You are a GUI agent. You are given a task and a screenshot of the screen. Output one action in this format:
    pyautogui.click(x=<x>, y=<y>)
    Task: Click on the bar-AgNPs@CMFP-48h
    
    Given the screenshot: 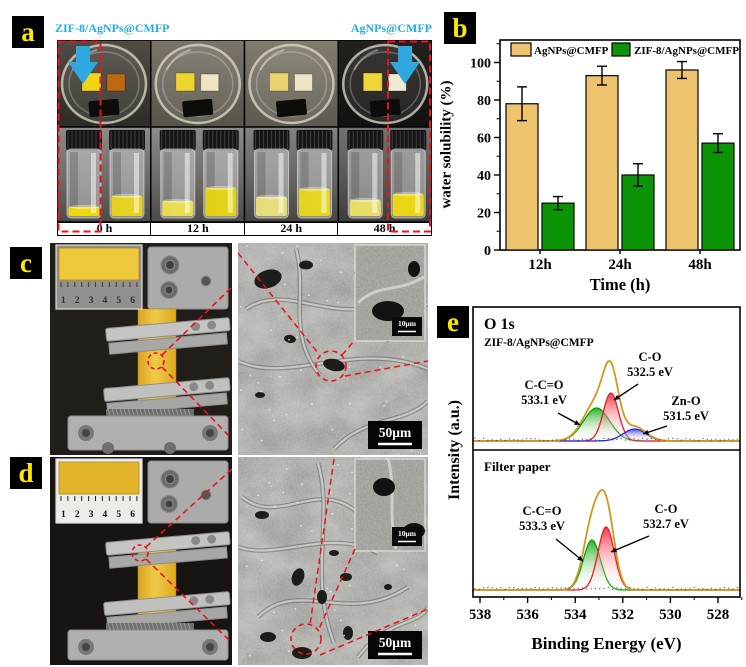 What is the action you would take?
    pyautogui.click(x=682, y=160)
    